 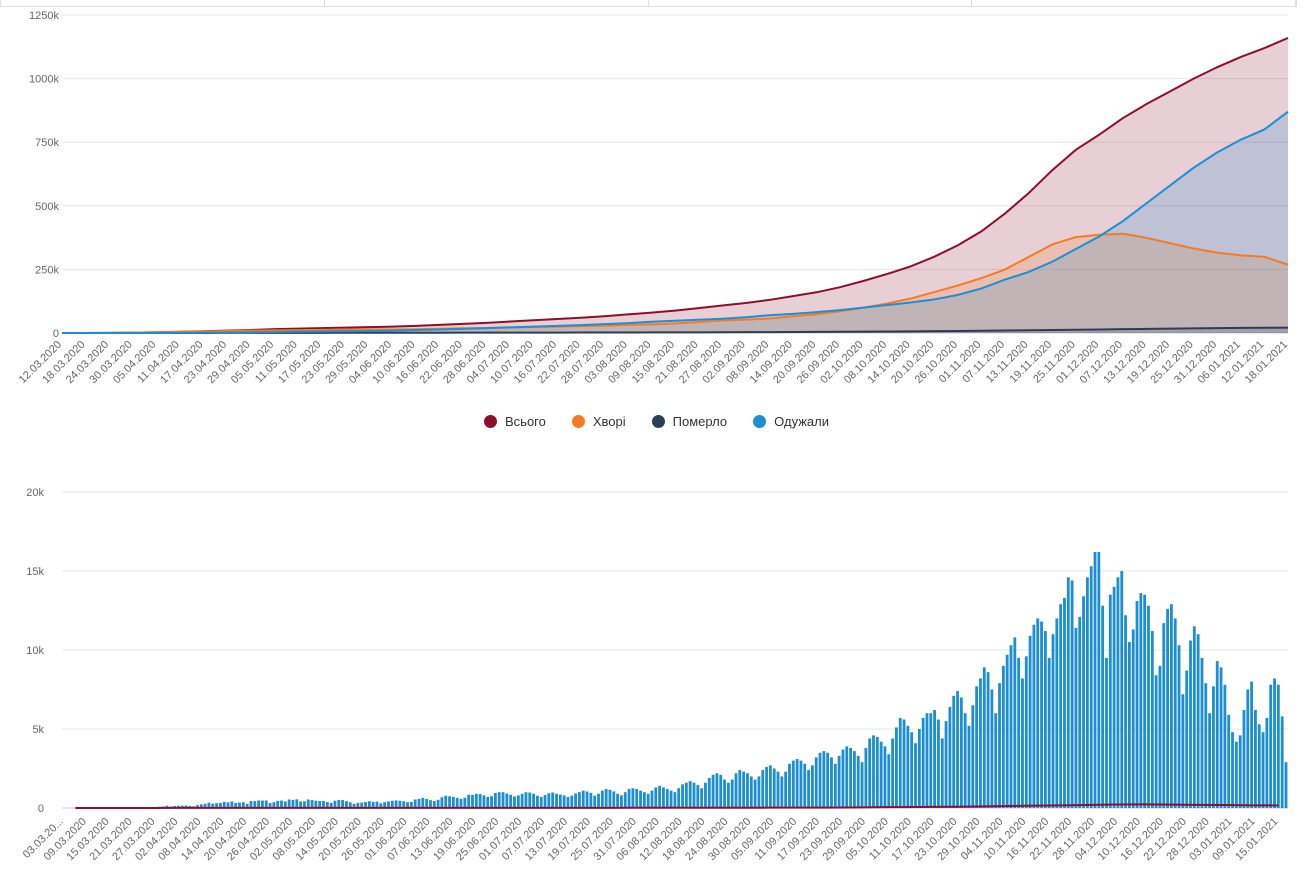 I want to click on x-tick-label: 07.06.2020, so click(x=408, y=839).